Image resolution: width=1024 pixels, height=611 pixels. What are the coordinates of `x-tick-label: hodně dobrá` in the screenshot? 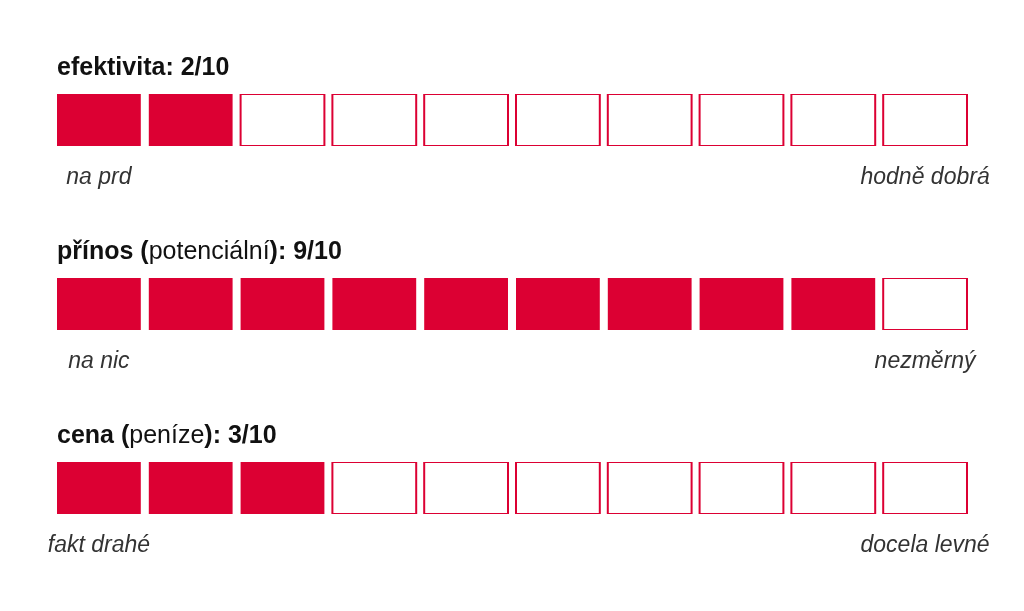 It's located at (925, 176).